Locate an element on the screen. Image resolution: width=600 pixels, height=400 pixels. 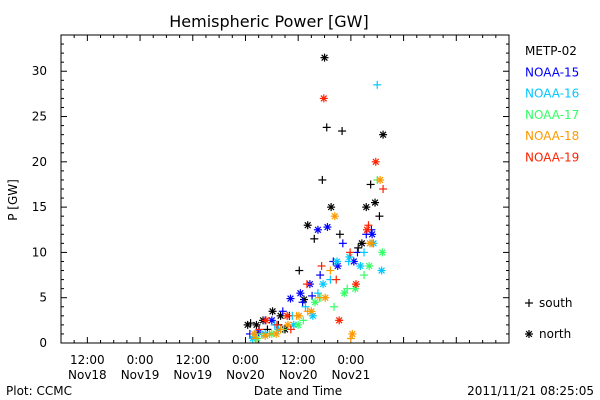
legend-series-label: NOAA-17 is located at coordinates (552, 115).